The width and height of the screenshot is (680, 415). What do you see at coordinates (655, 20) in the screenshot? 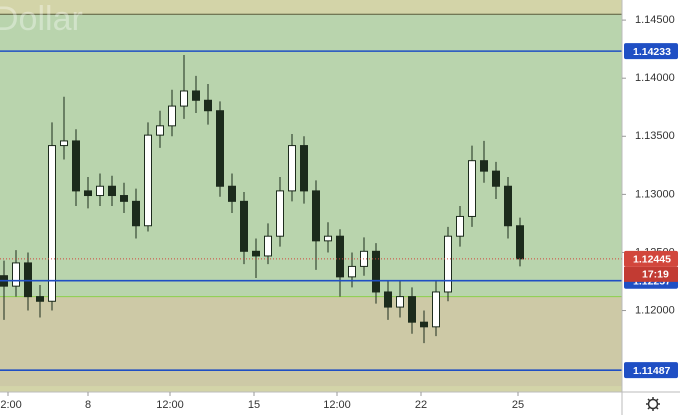
I see `y-tick-label: 1.14500` at bounding box center [655, 20].